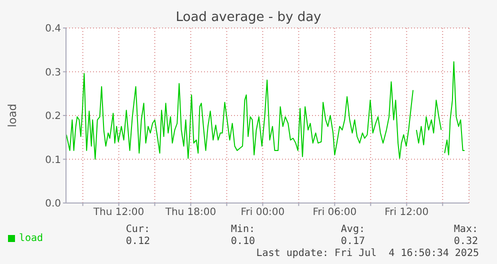 The image size is (497, 264). Describe the element at coordinates (53, 204) in the screenshot. I see `y-tick-label: 0.0` at that location.